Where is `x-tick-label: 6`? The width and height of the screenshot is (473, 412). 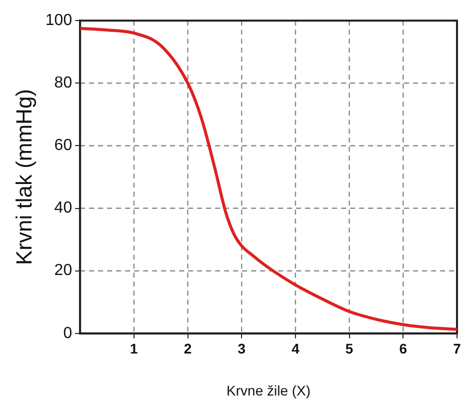 x-tick-label: 6 is located at coordinates (403, 348).